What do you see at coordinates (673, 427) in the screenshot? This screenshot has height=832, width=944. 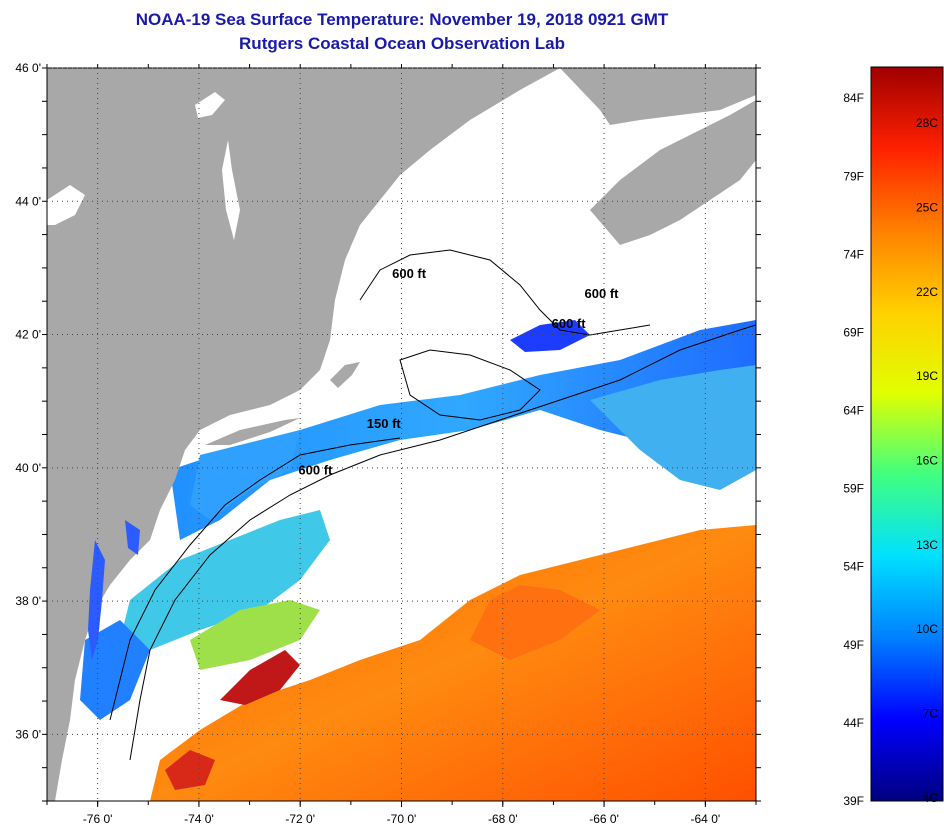 I see `cold-band-east` at bounding box center [673, 427].